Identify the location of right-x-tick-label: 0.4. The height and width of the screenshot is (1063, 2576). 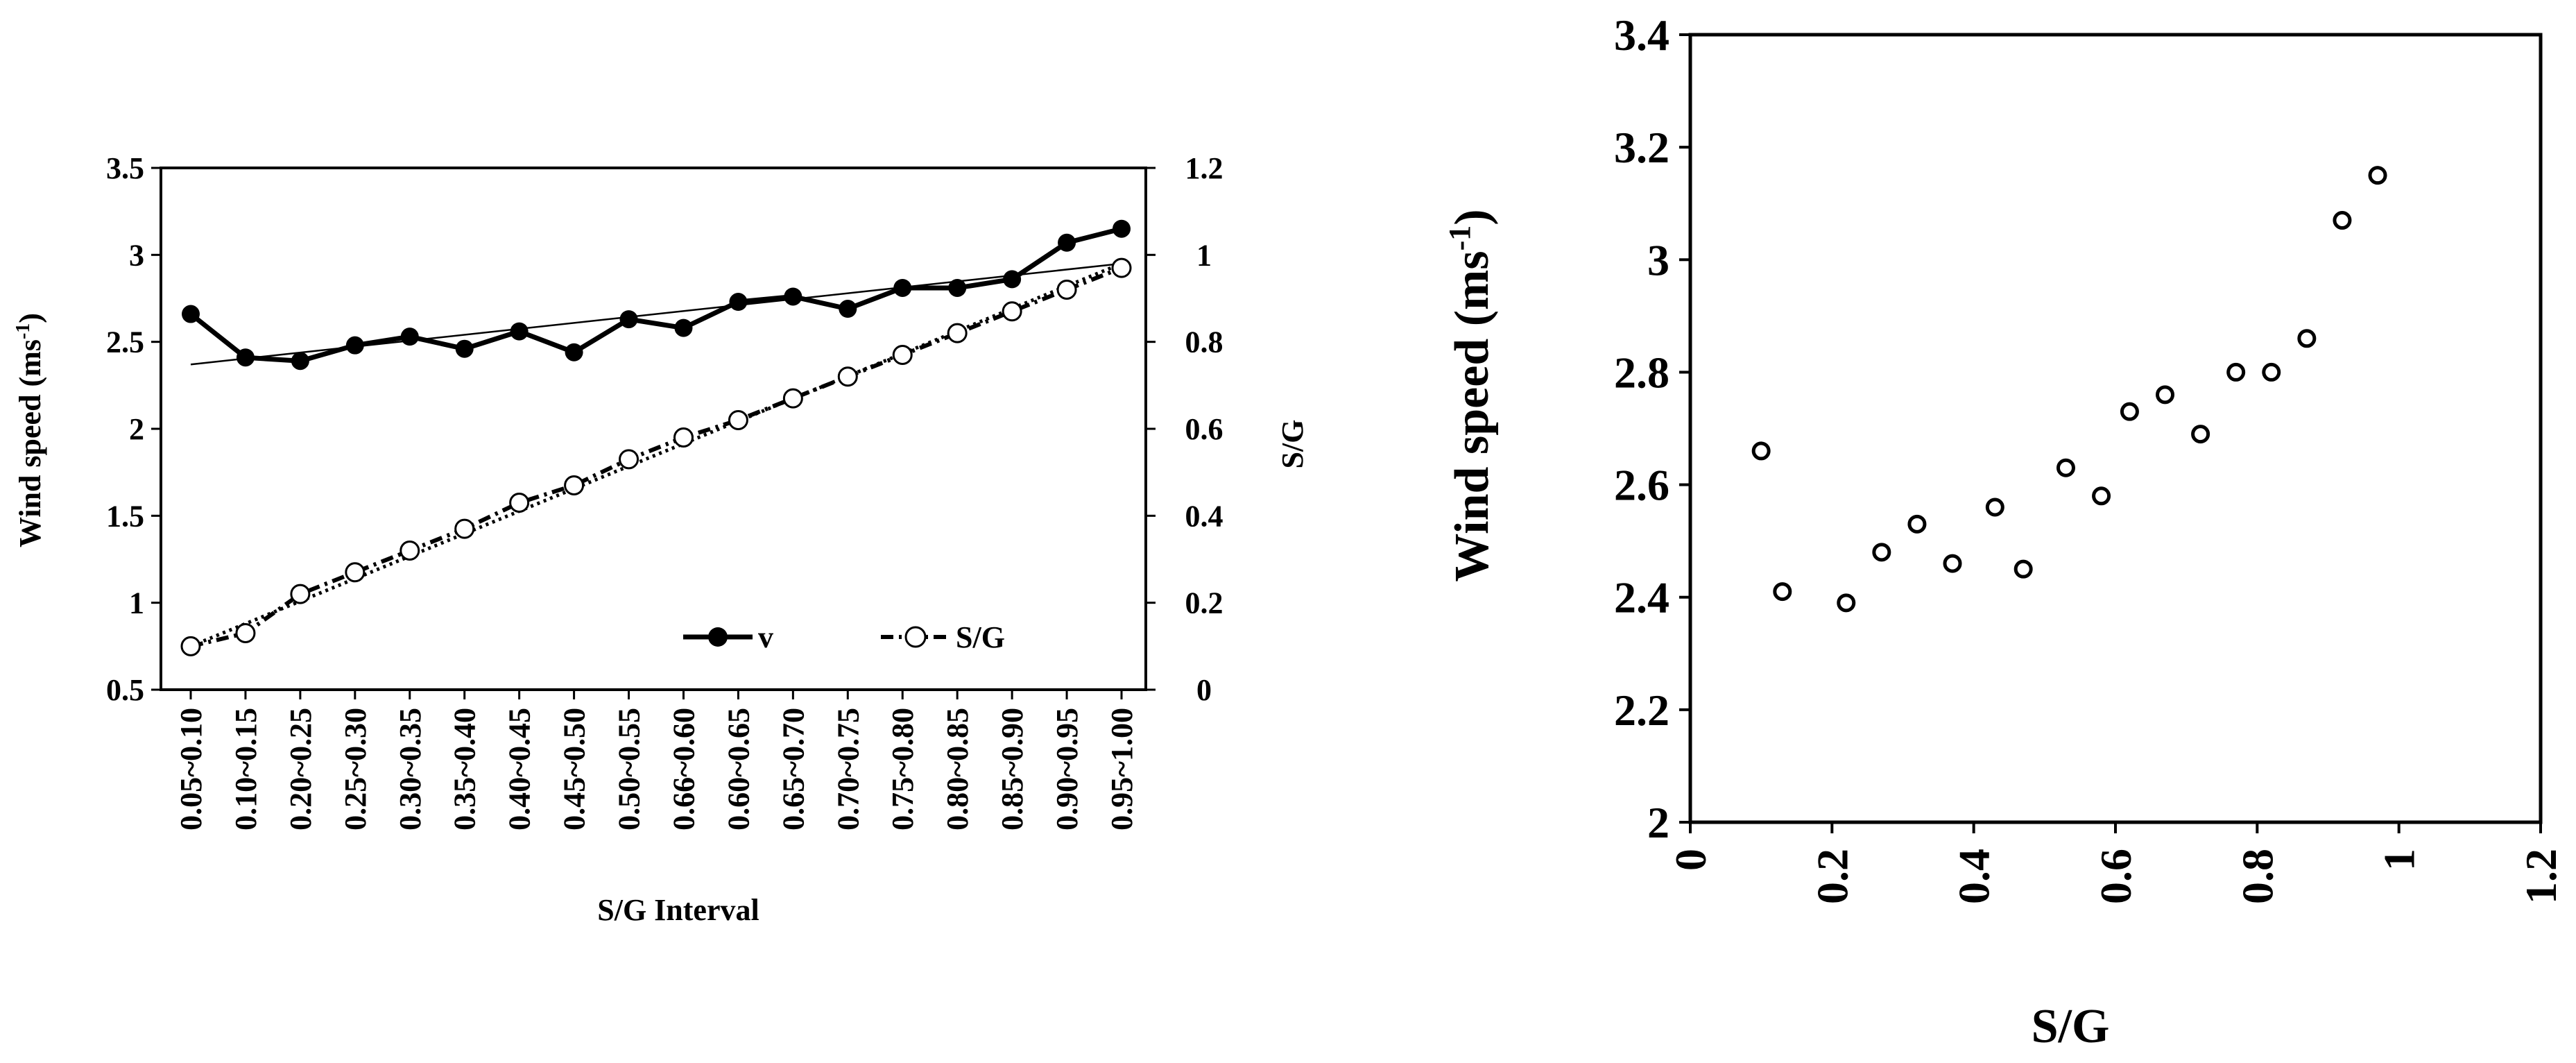
(1974, 876).